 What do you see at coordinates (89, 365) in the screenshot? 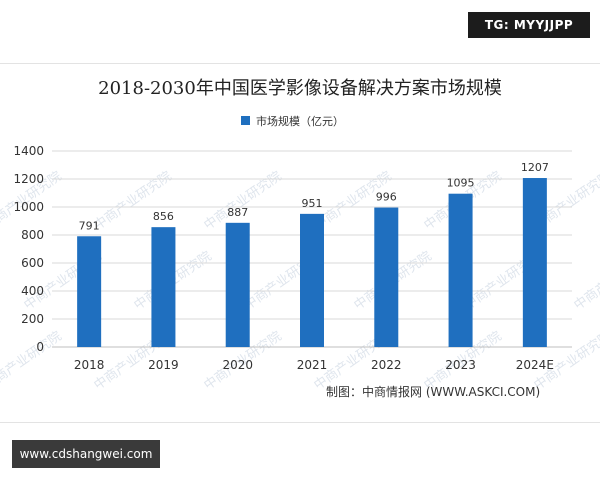
I see `x-tick-label: 2018` at bounding box center [89, 365].